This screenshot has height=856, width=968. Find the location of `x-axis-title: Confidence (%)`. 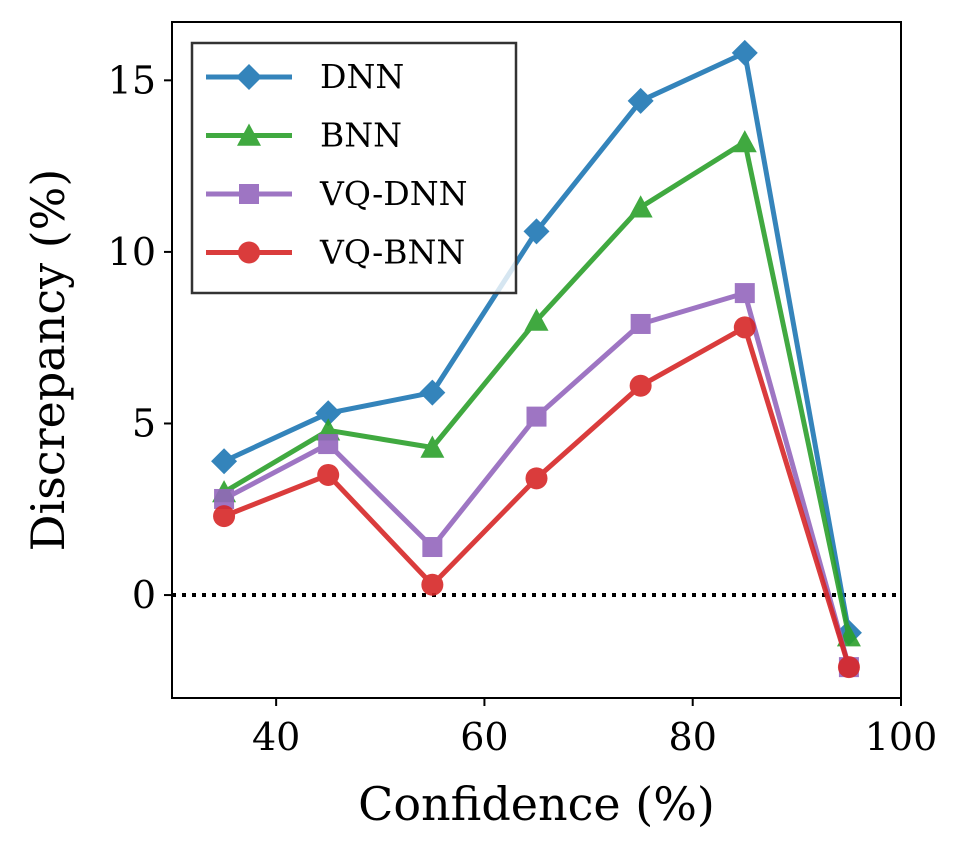

x-axis-title: Confidence (%) is located at coordinates (536, 804).